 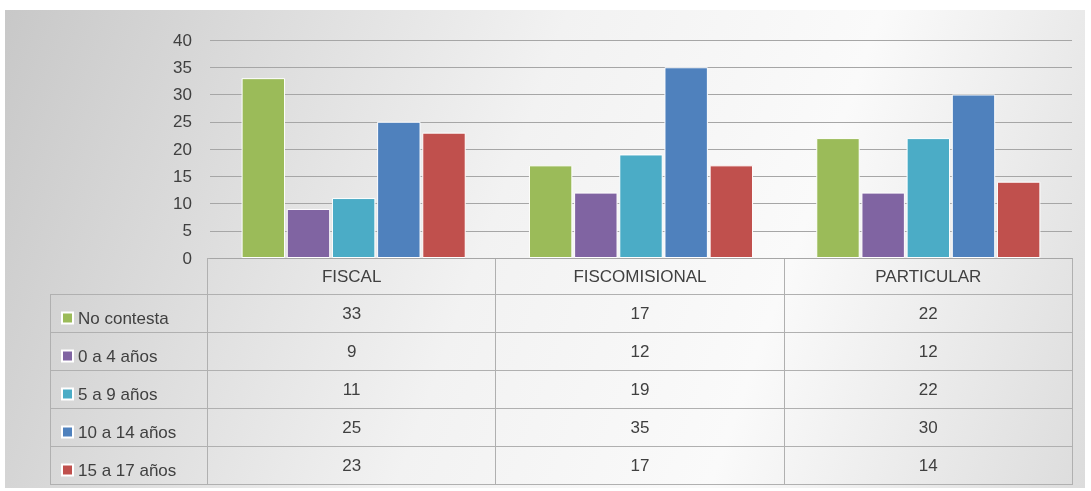 I want to click on data-label: 25, so click(x=351, y=427).